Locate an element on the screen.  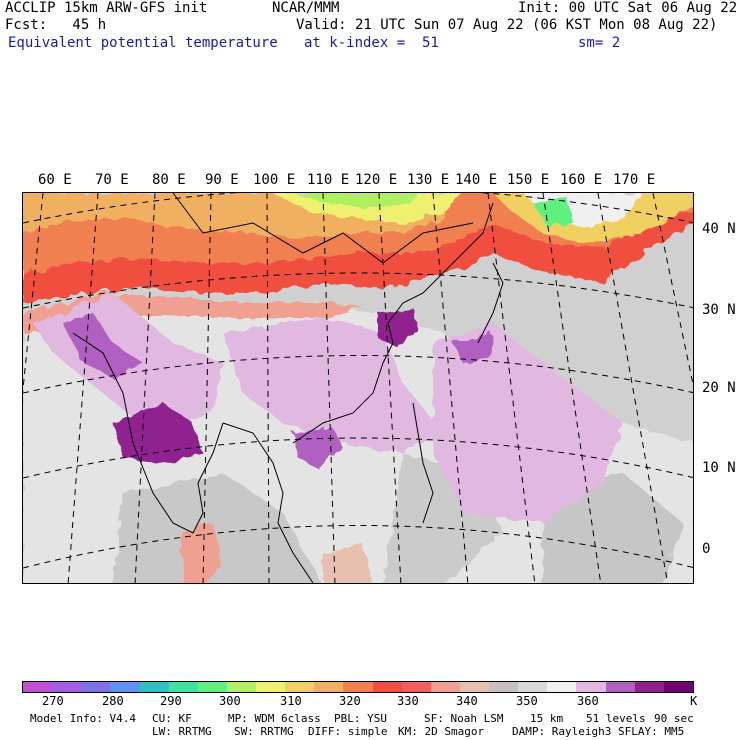
init-time: Init: 00 UTC Sat 06 Aug 22 is located at coordinates (628, 8).